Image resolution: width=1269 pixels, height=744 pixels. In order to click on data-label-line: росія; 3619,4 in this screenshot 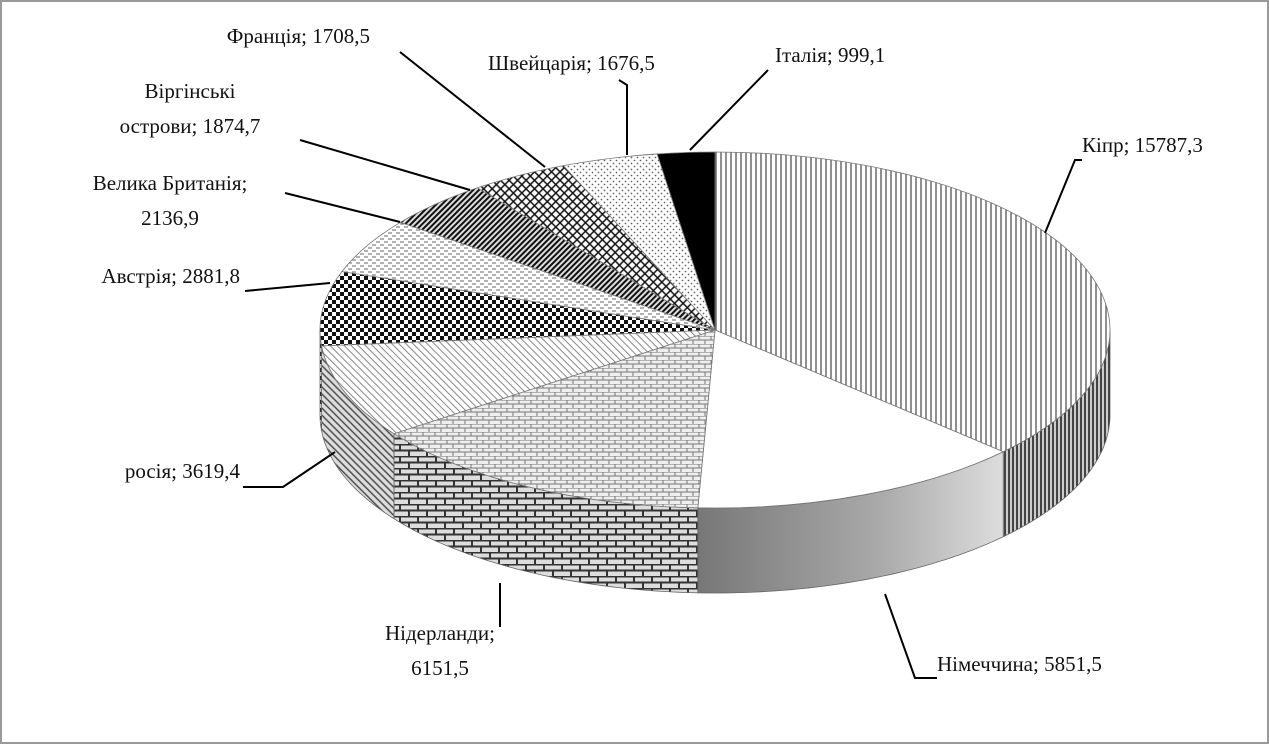, I will do `click(183, 471)`.